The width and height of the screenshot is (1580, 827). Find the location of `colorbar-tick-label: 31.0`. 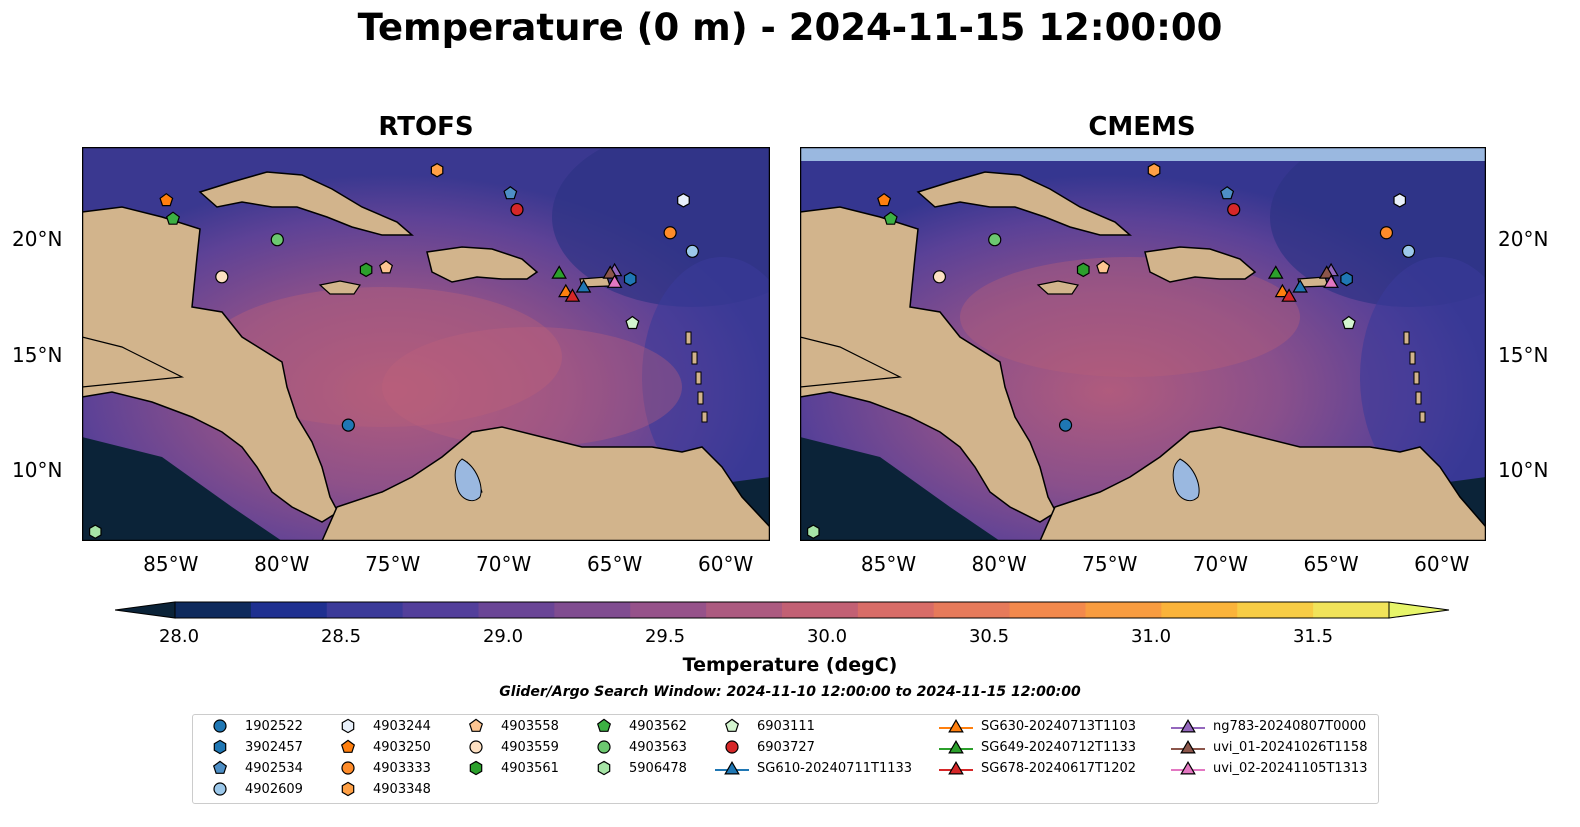

colorbar-tick-label: 31.0 is located at coordinates (1151, 636).